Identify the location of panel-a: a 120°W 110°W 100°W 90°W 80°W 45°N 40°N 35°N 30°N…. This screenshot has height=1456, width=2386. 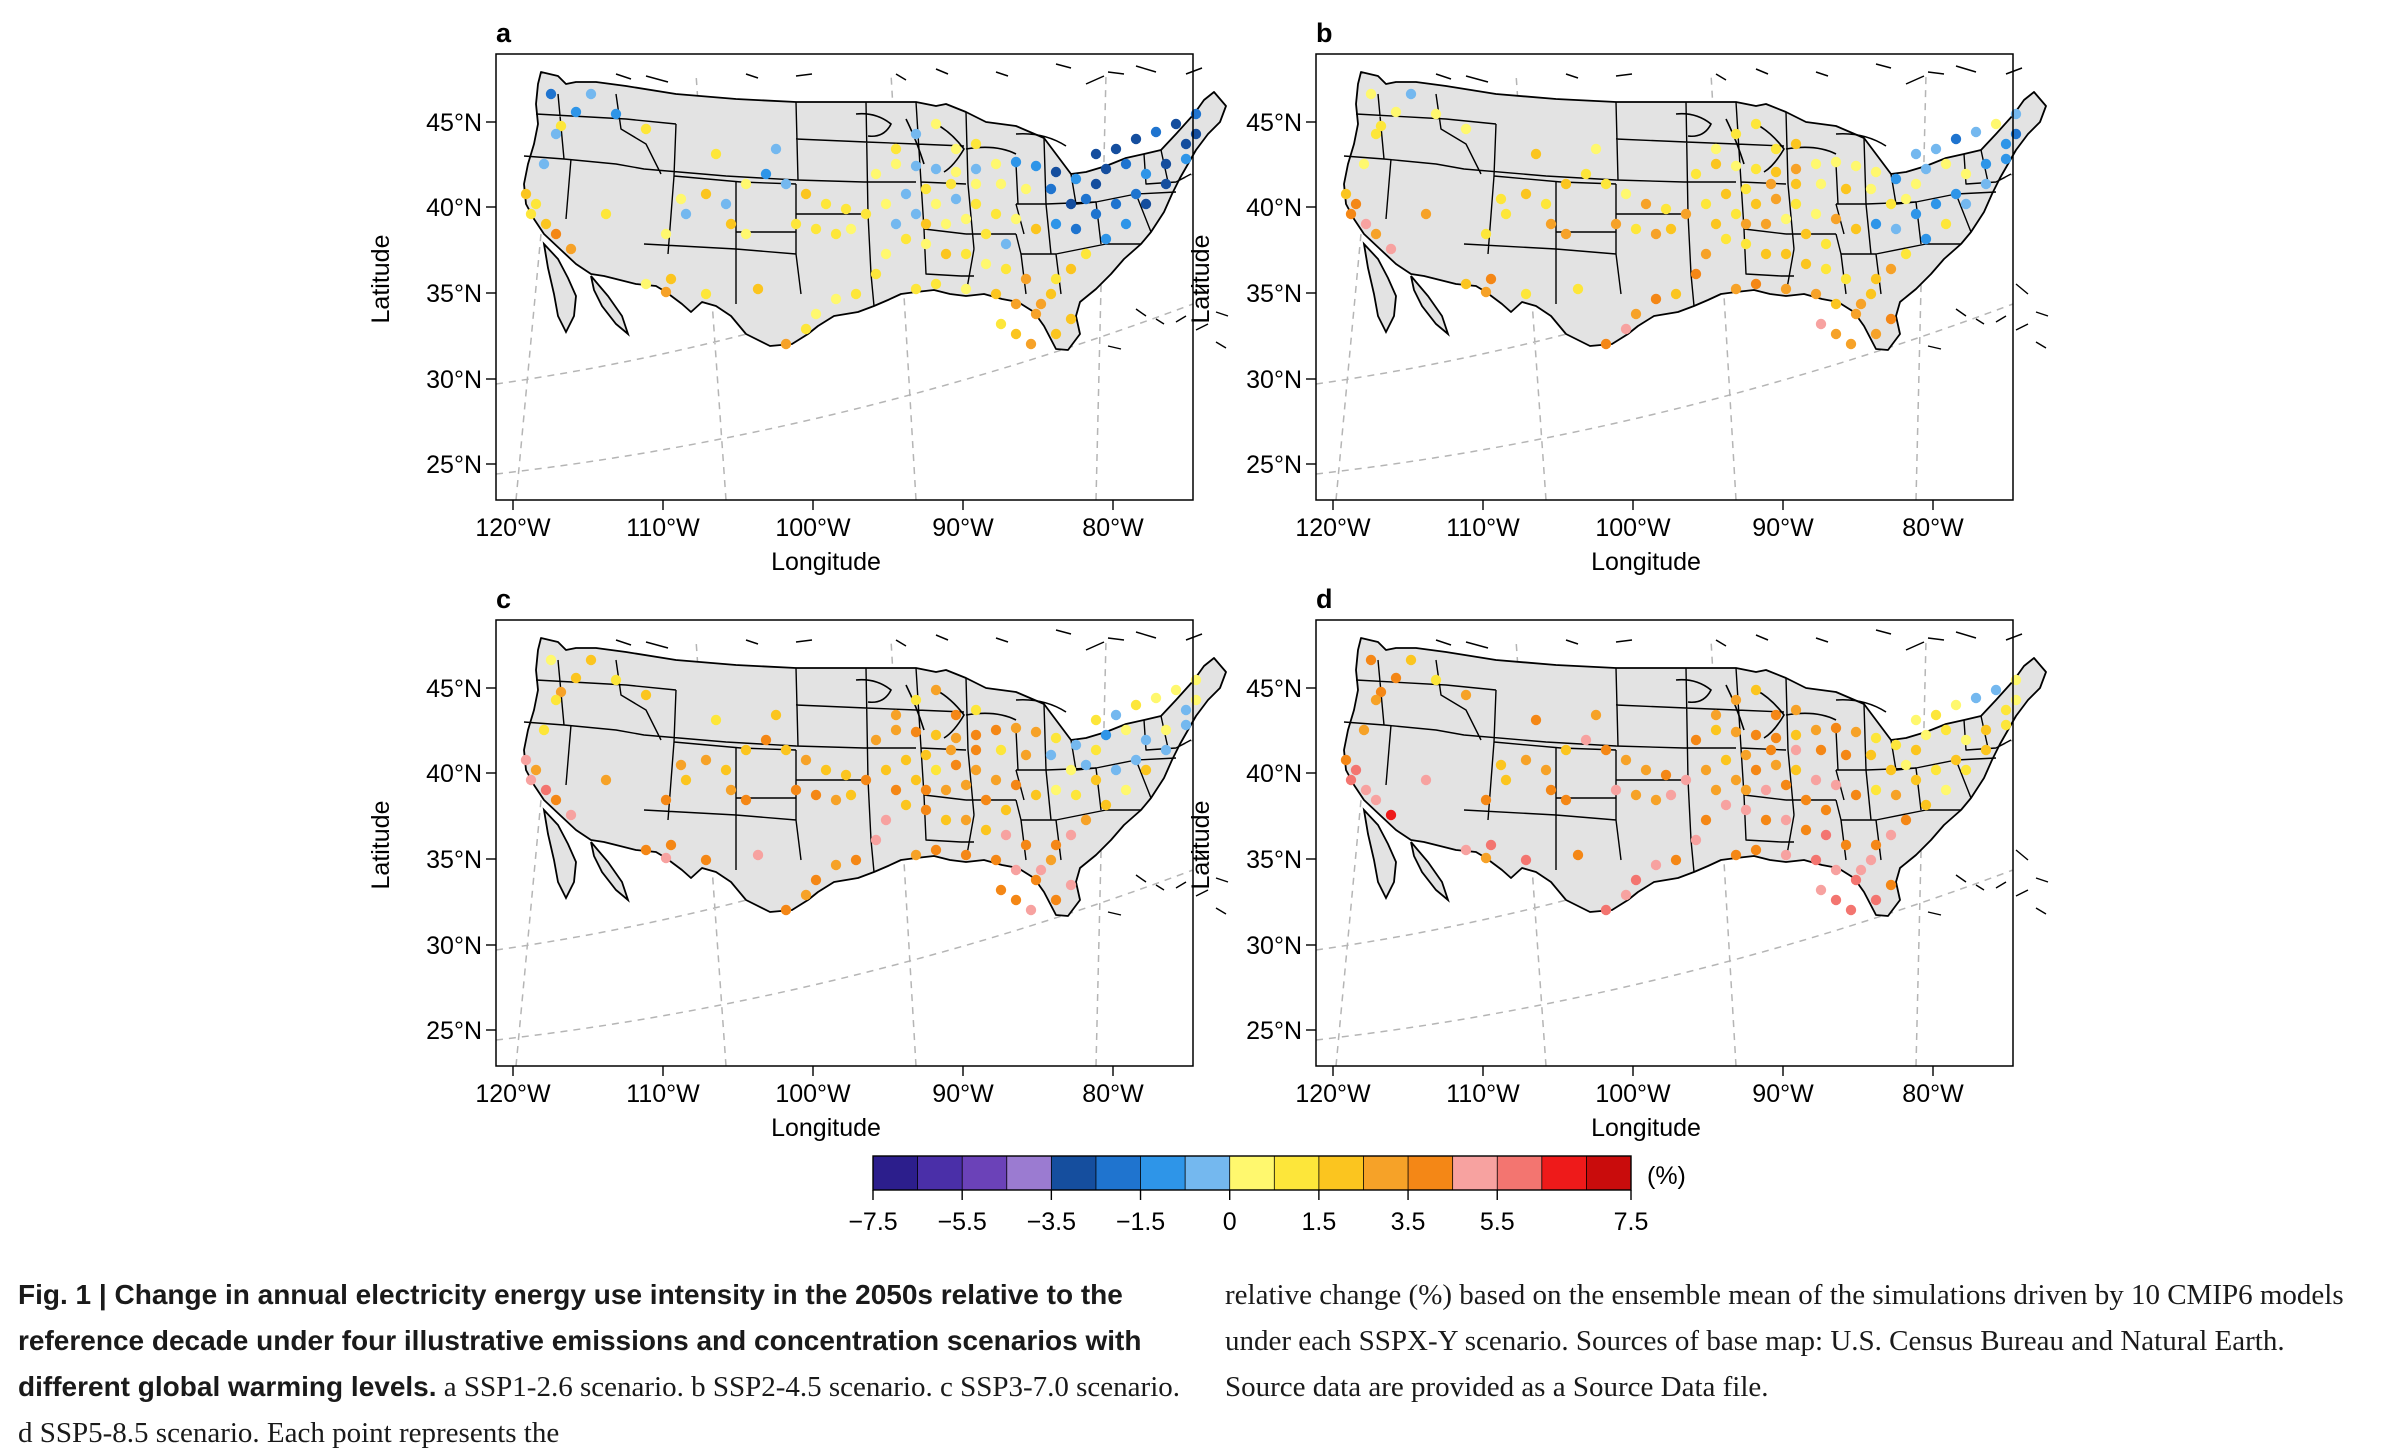
(798, 297).